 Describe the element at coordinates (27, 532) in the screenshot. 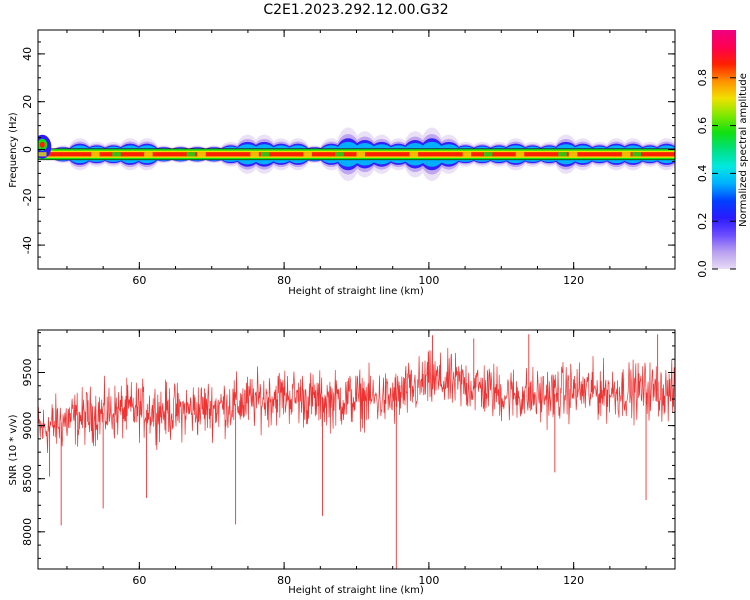

I see `y-tick-label: 8000` at that location.